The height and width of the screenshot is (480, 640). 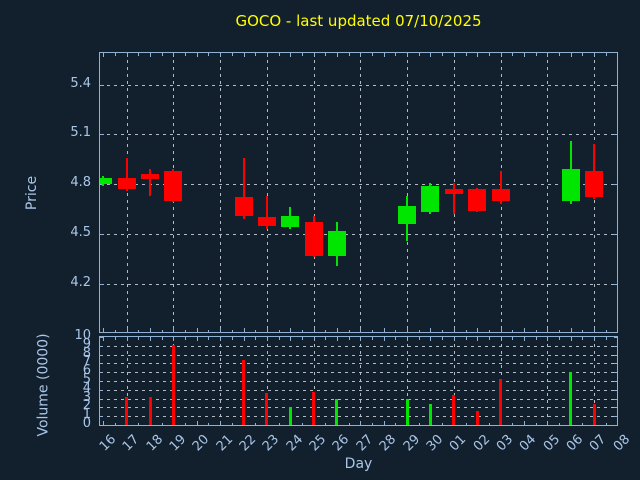 I want to click on x-tick-label: 16, so click(x=107, y=443).